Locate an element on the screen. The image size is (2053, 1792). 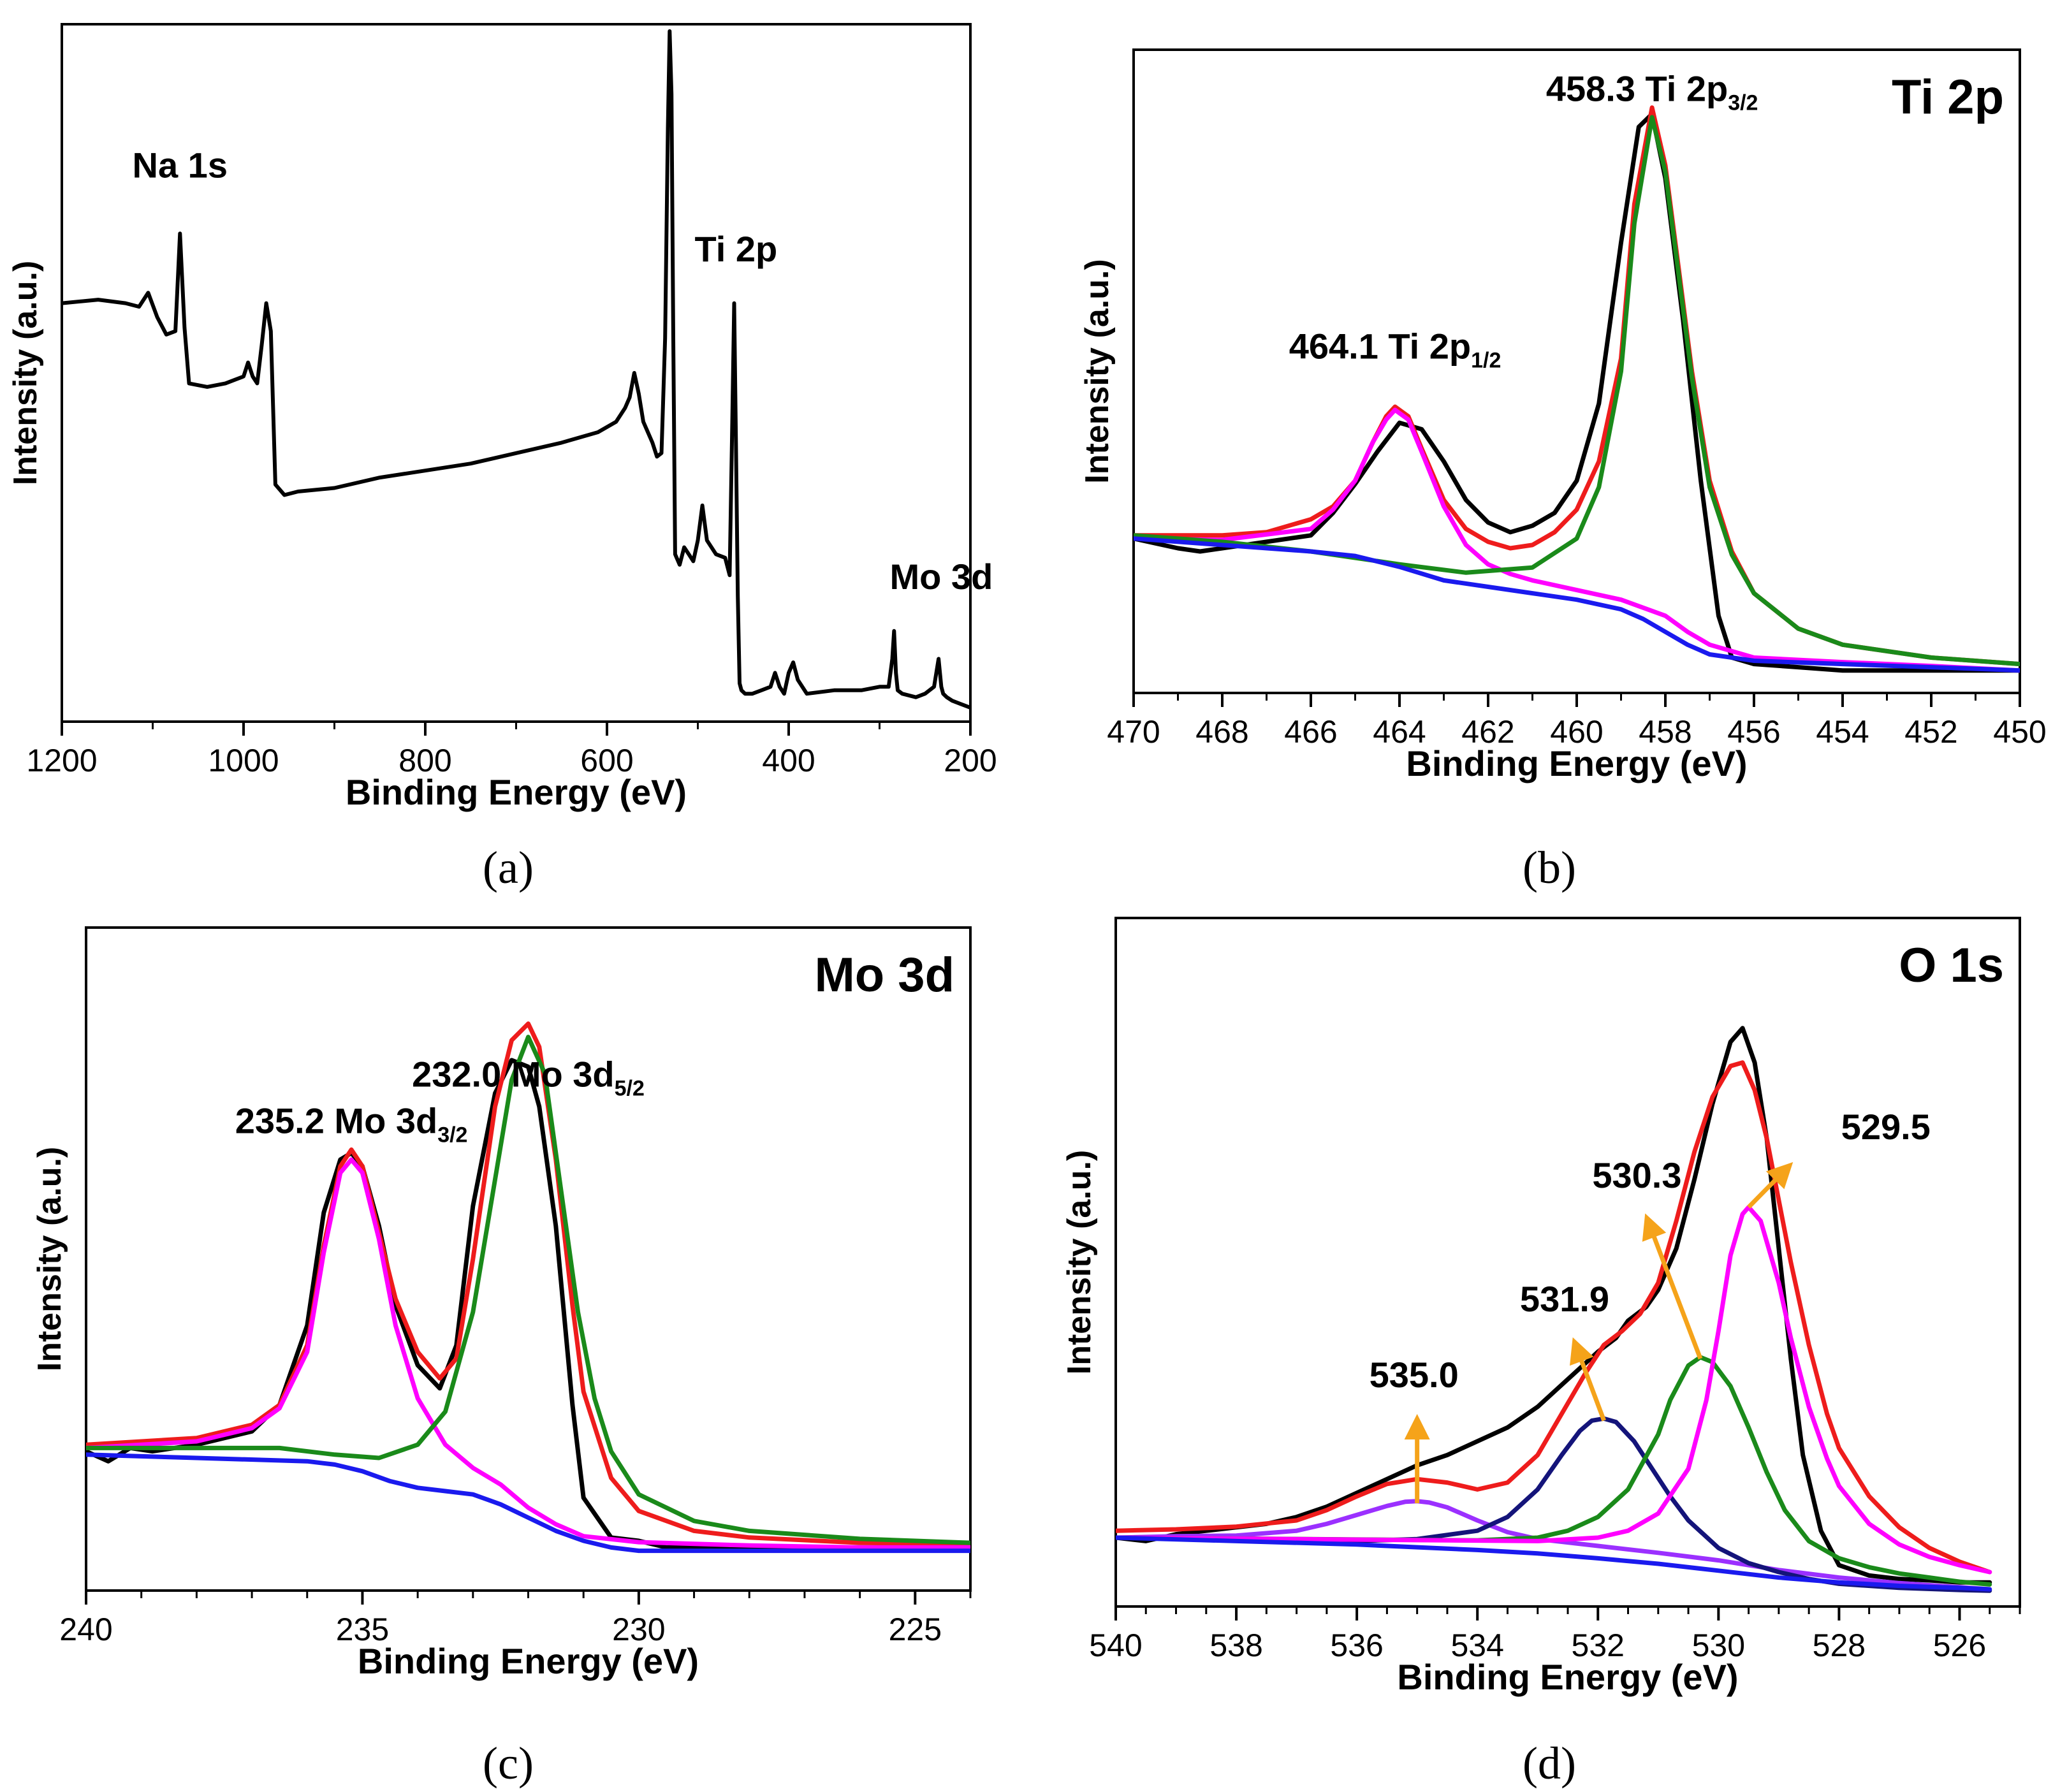
x-tick-label: 462 is located at coordinates (1487, 732).